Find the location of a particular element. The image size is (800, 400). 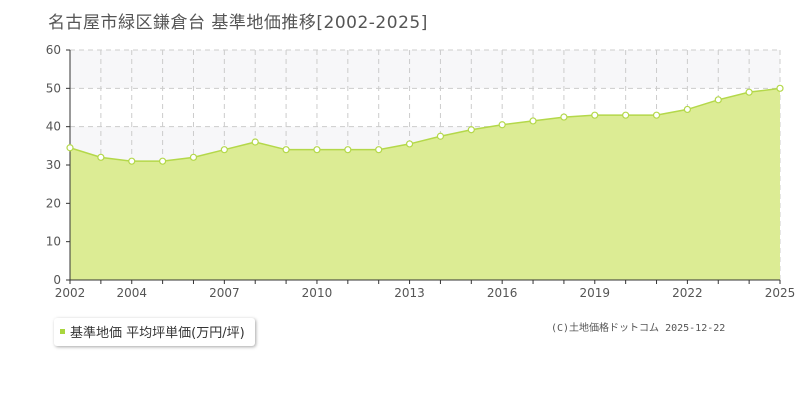

x-tick-label: 2019 is located at coordinates (595, 293).